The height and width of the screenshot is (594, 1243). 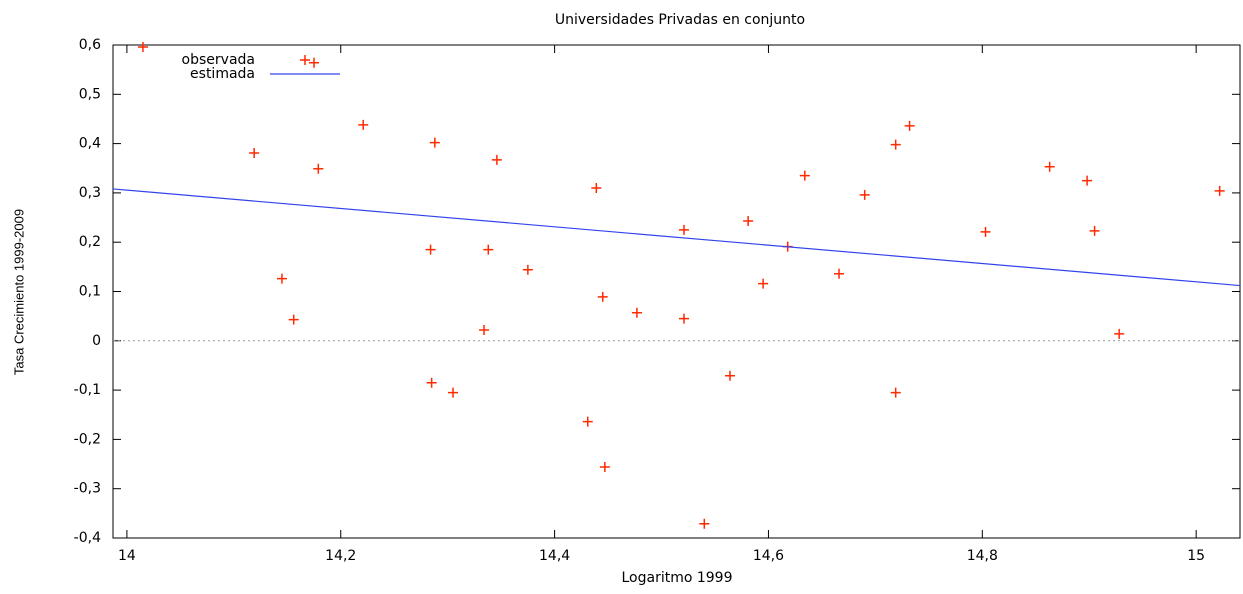 I want to click on x-axis-label: Logaritmo 1999, so click(x=676, y=578).